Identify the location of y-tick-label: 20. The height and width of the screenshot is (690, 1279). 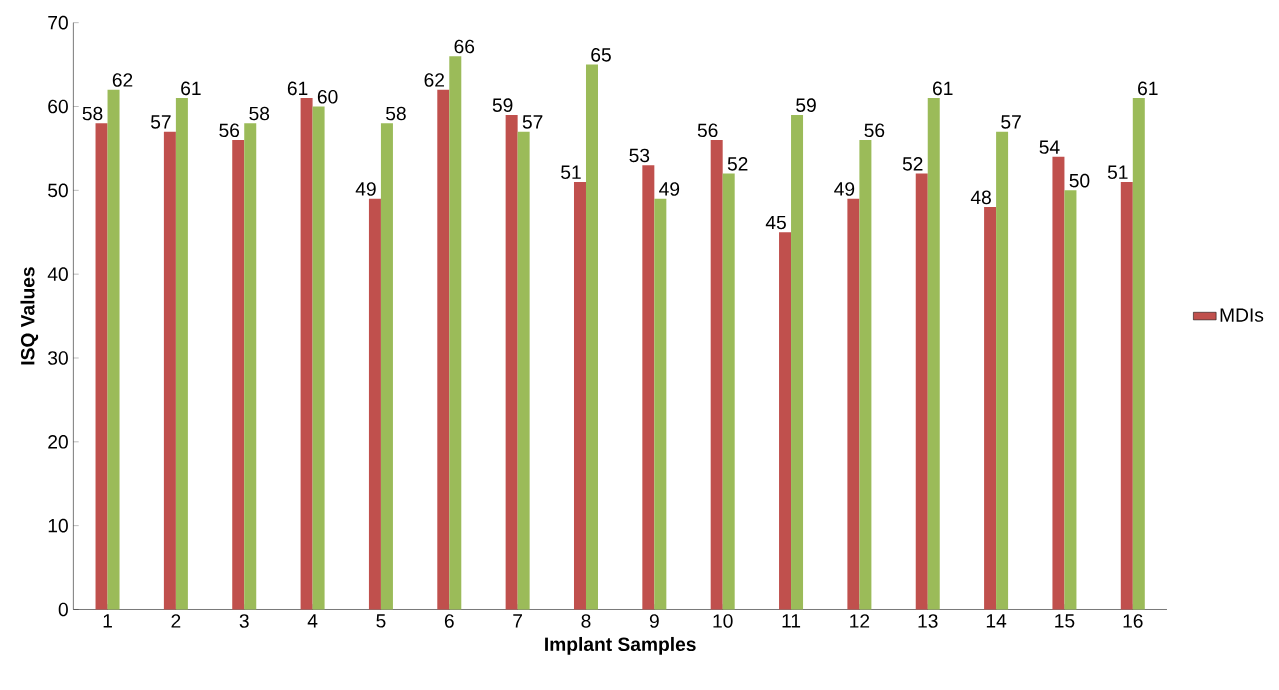
(58, 442).